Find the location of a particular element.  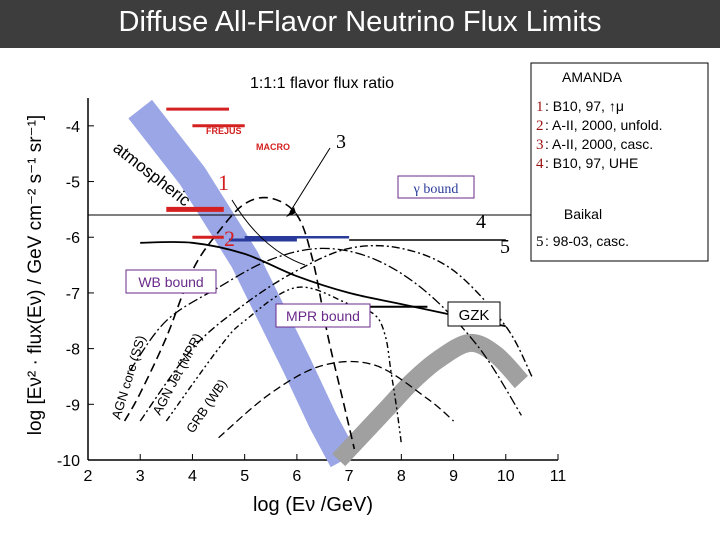

arrow-3-head is located at coordinates (291, 212).